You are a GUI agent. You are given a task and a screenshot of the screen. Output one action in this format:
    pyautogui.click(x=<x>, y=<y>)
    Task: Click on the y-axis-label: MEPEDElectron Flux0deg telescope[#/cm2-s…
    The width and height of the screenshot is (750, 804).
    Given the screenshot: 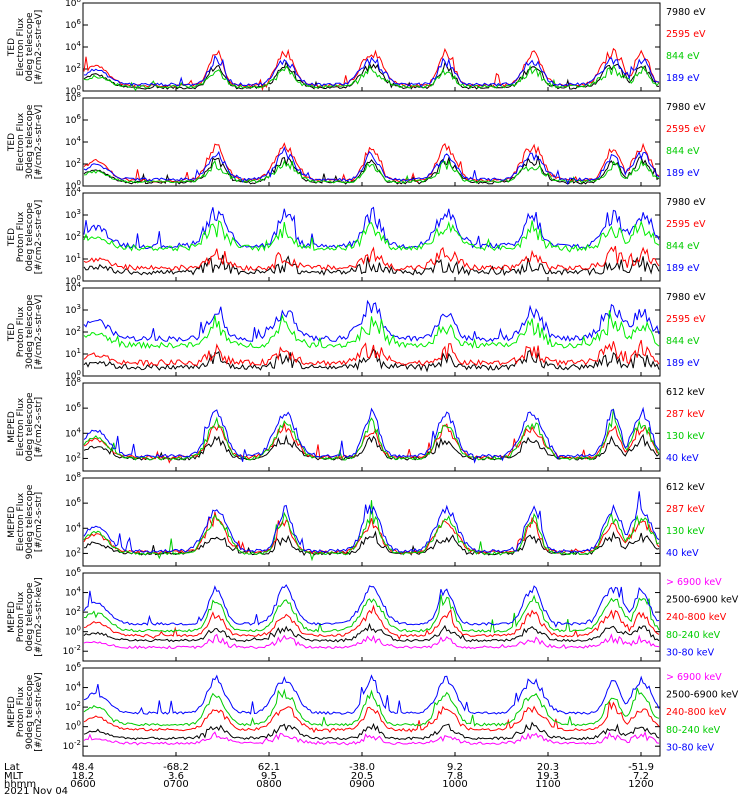 What is the action you would take?
    pyautogui.click(x=25, y=427)
    